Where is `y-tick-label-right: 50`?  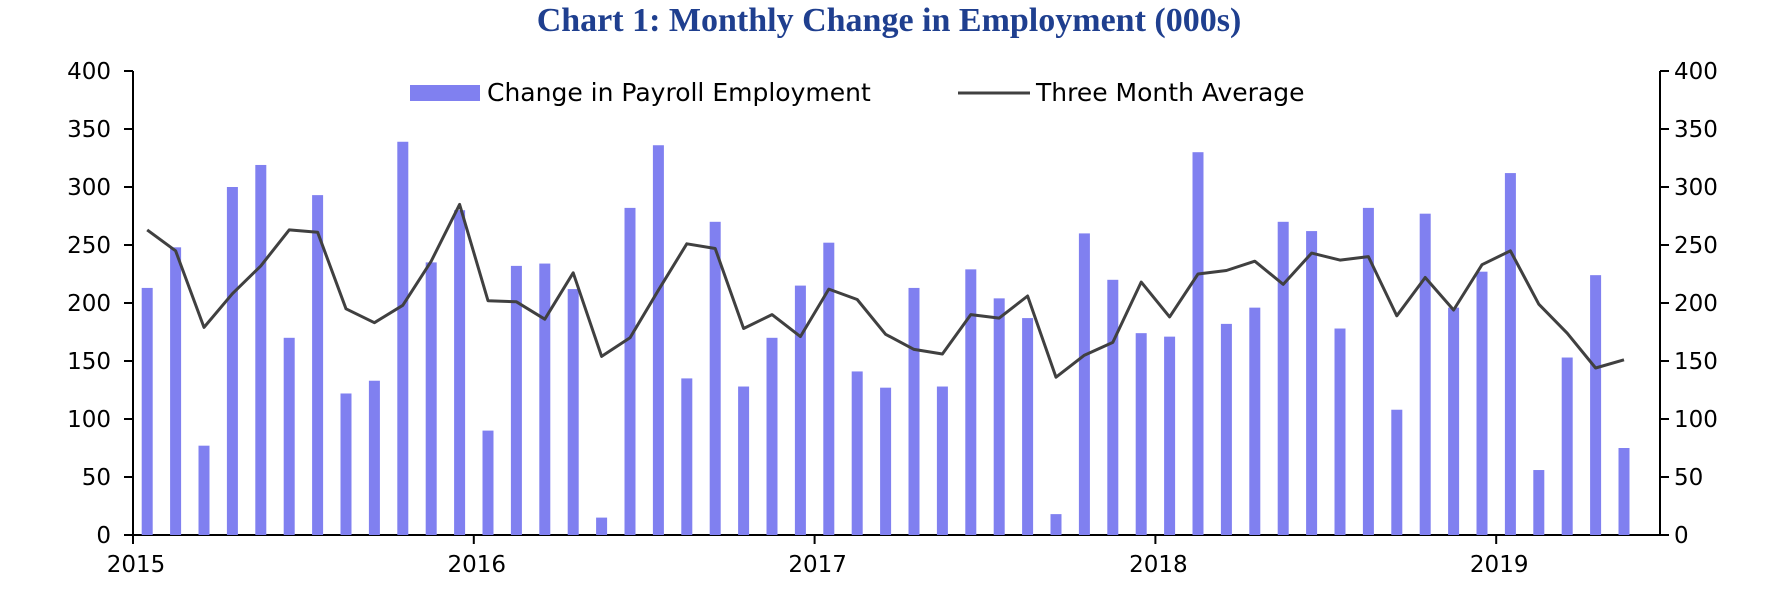 y-tick-label-right: 50 is located at coordinates (1688, 478).